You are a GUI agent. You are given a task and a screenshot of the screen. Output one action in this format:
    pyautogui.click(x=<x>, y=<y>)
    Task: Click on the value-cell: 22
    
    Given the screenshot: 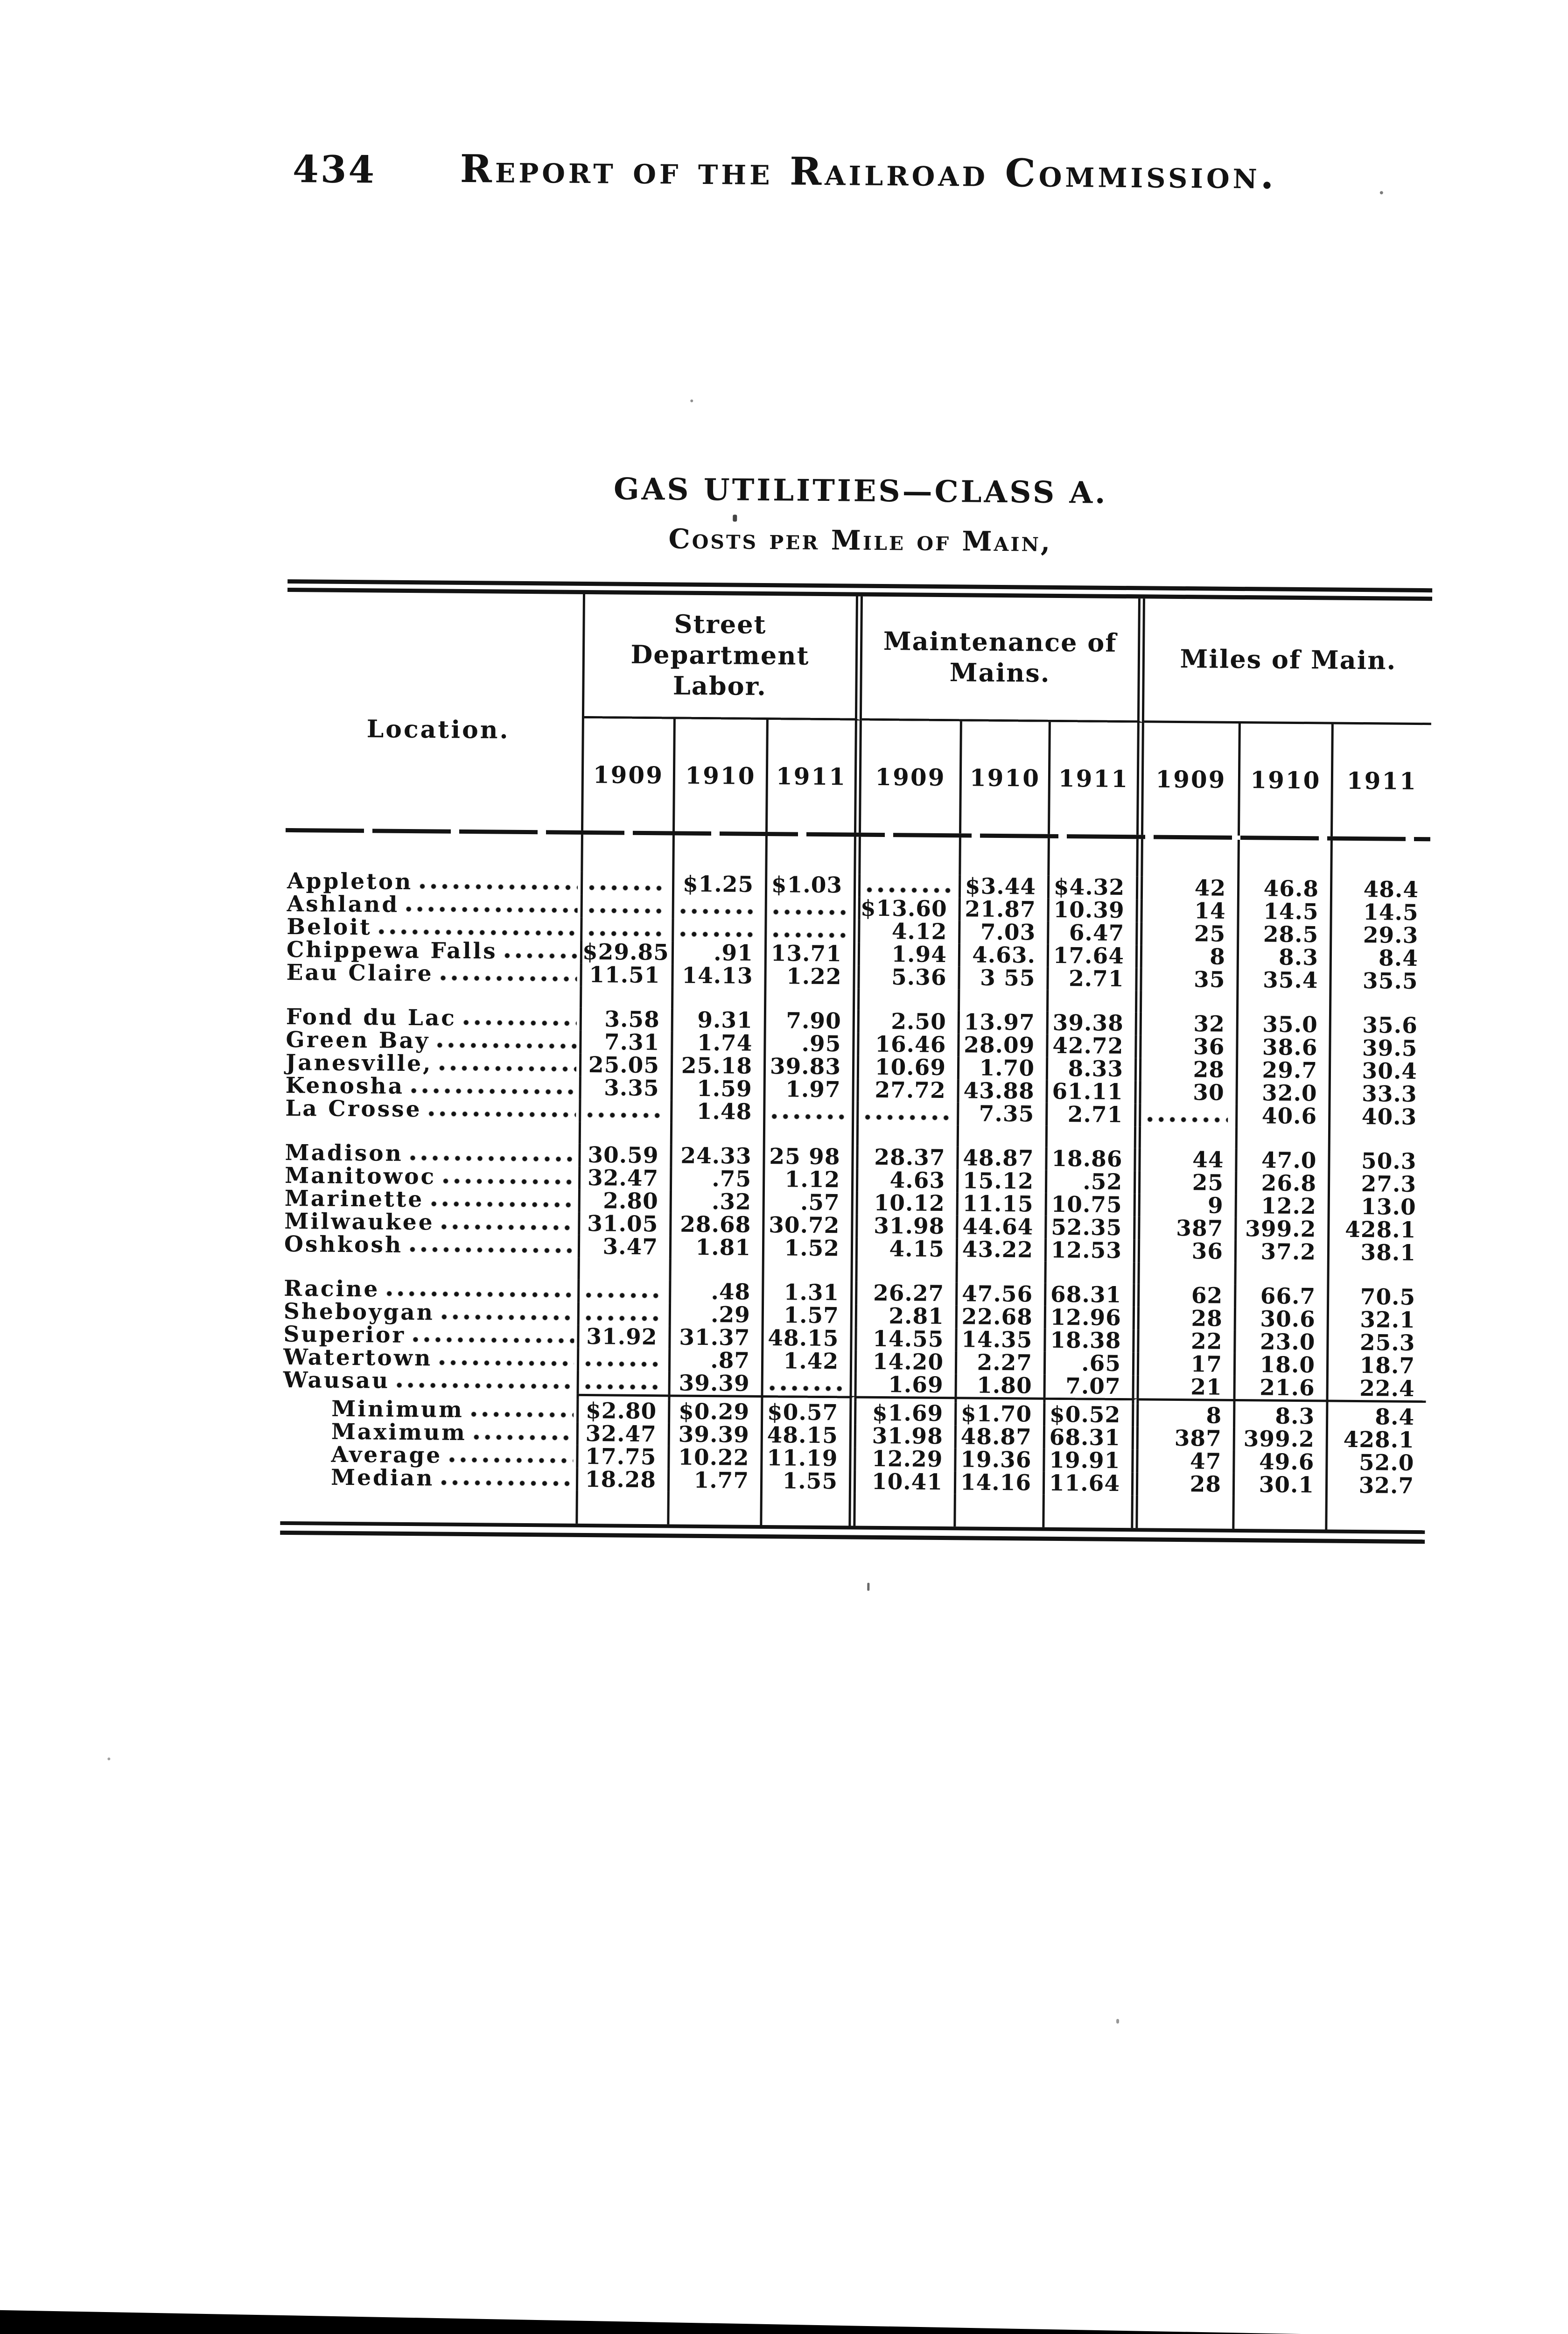 What is the action you would take?
    pyautogui.click(x=1187, y=1342)
    